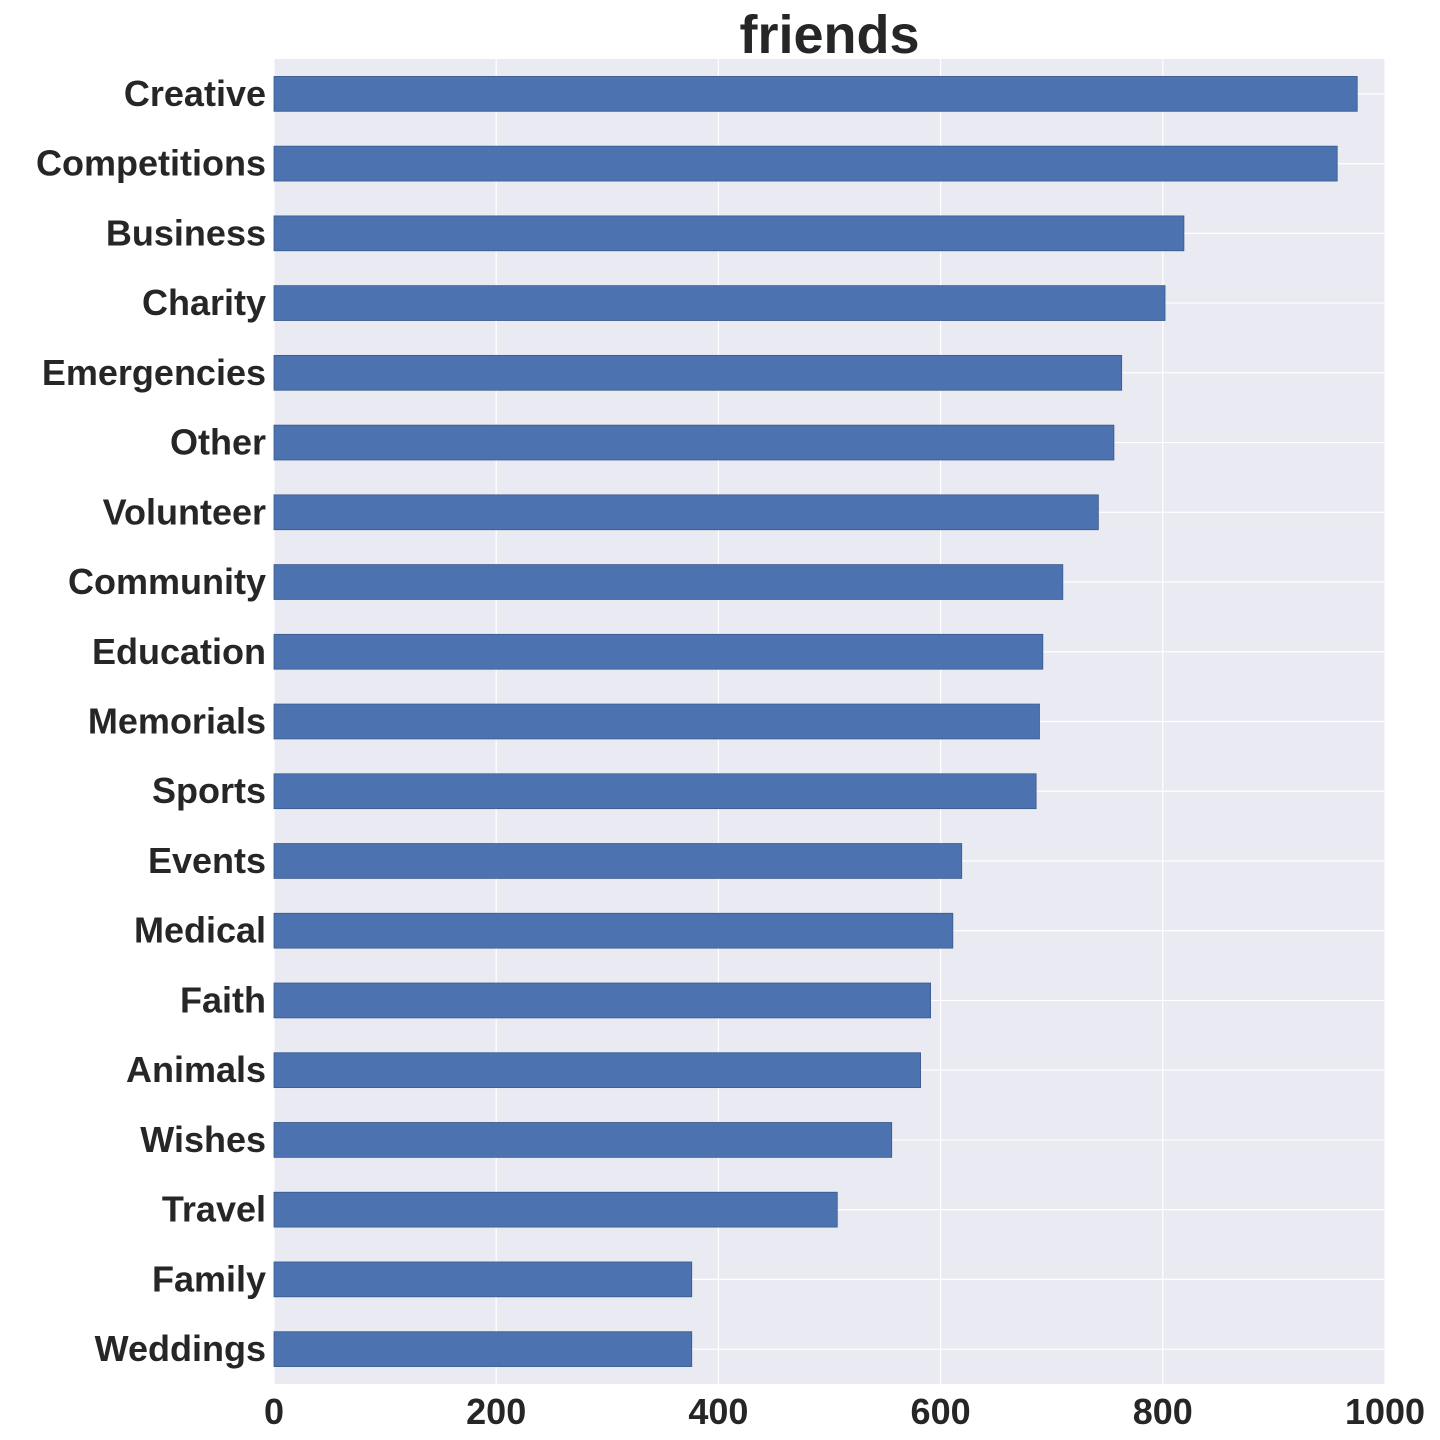 This screenshot has width=1440, height=1440. I want to click on bar-events, so click(618, 861).